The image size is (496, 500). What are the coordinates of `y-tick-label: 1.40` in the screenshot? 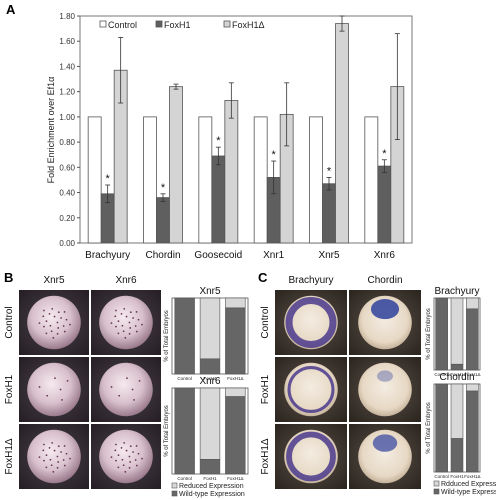 It's located at (67, 66).